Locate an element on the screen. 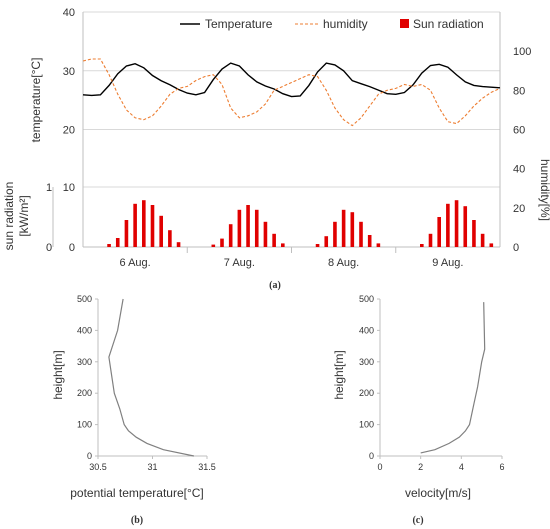 This screenshot has height=529, width=550. panel-b-ylabel: height[m] is located at coordinates (58, 374).